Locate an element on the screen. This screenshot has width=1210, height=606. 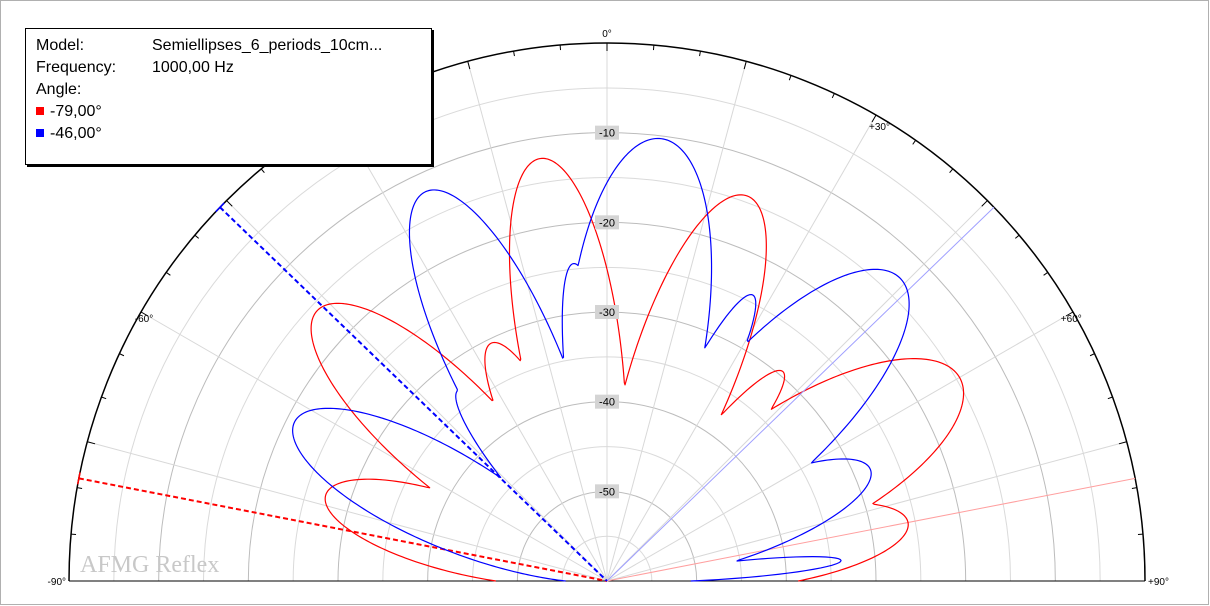
legend-series-blue: -46,00° is located at coordinates (228, 134).